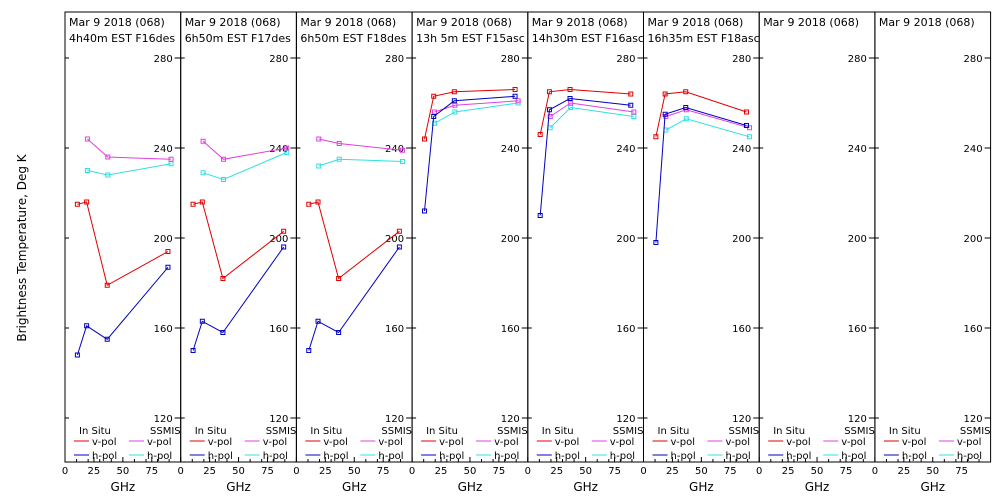 The width and height of the screenshot is (1000, 500). What do you see at coordinates (238, 38) in the screenshot?
I see `panel-title-time: 6h50m EST F17des` at bounding box center [238, 38].